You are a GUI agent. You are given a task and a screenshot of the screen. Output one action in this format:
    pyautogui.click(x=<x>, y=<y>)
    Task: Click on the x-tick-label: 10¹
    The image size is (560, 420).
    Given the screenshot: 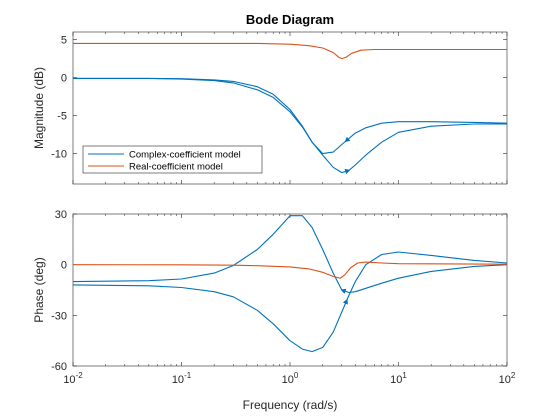 What is the action you would take?
    pyautogui.click(x=398, y=378)
    